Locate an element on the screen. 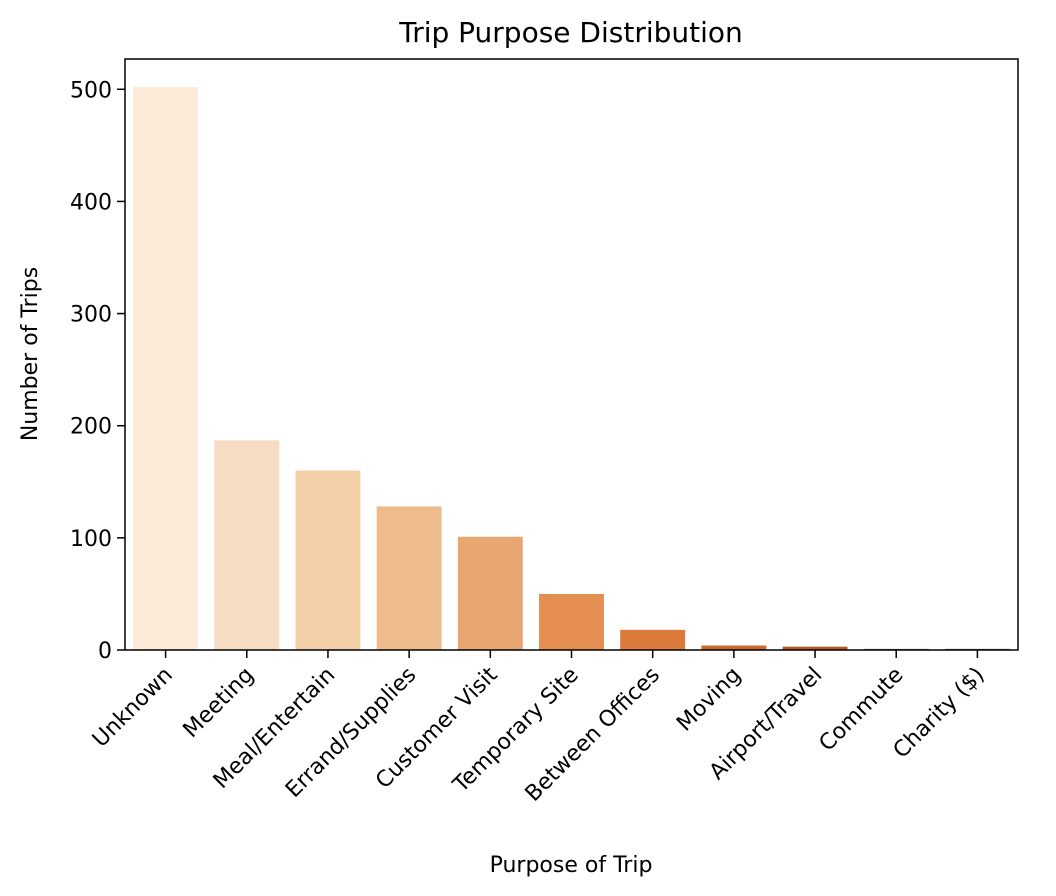 Image resolution: width=1056 pixels, height=896 pixels. chart-title: Trip Purpose Distribution is located at coordinates (570, 32).